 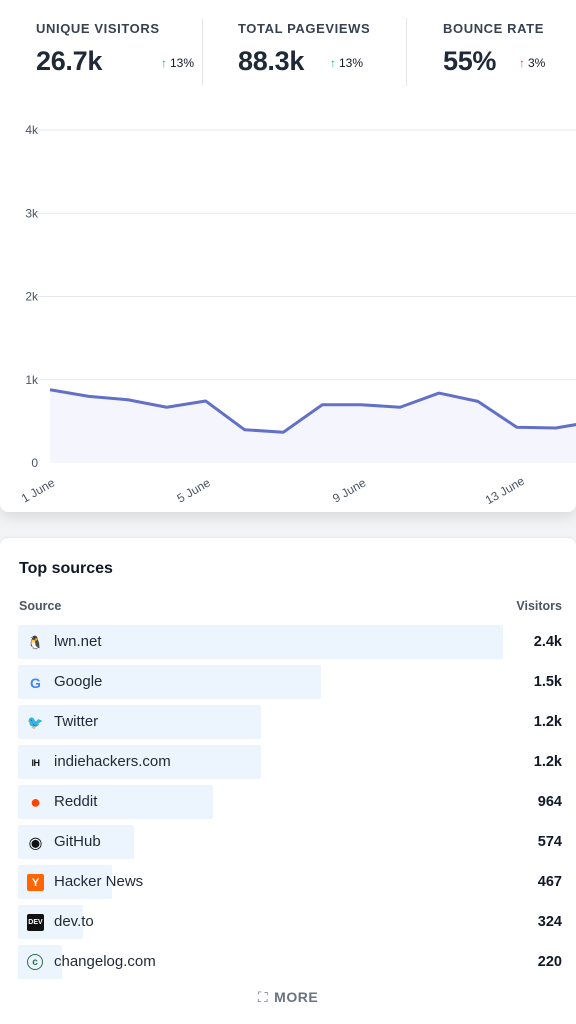 I want to click on devto-icon: DEV, so click(x=35, y=922).